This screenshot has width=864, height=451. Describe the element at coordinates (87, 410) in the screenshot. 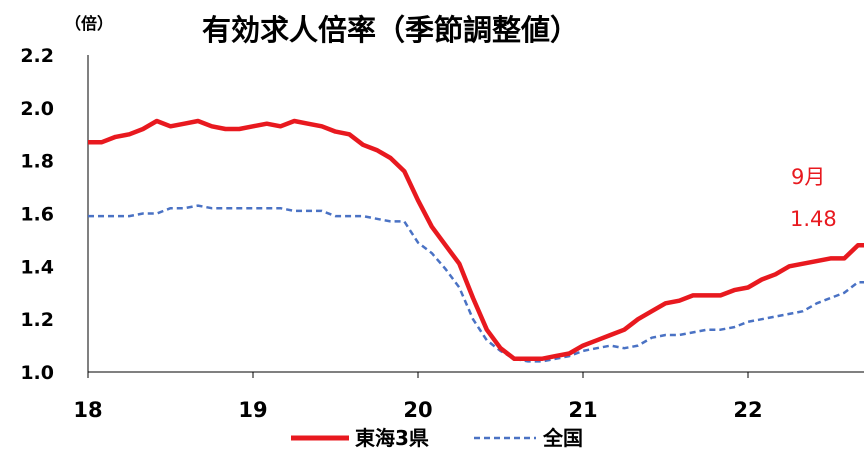

I see `x-tick-label: 18` at that location.